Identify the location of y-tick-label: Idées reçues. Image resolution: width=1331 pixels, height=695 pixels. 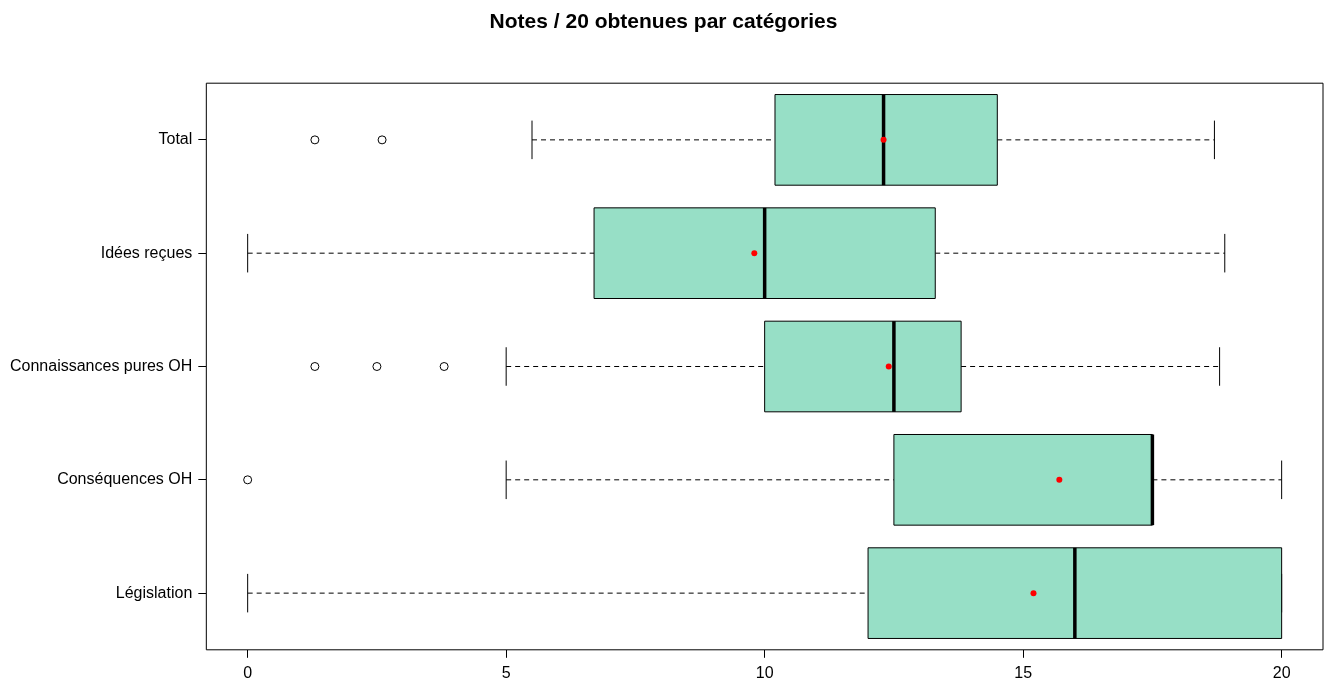
(146, 252).